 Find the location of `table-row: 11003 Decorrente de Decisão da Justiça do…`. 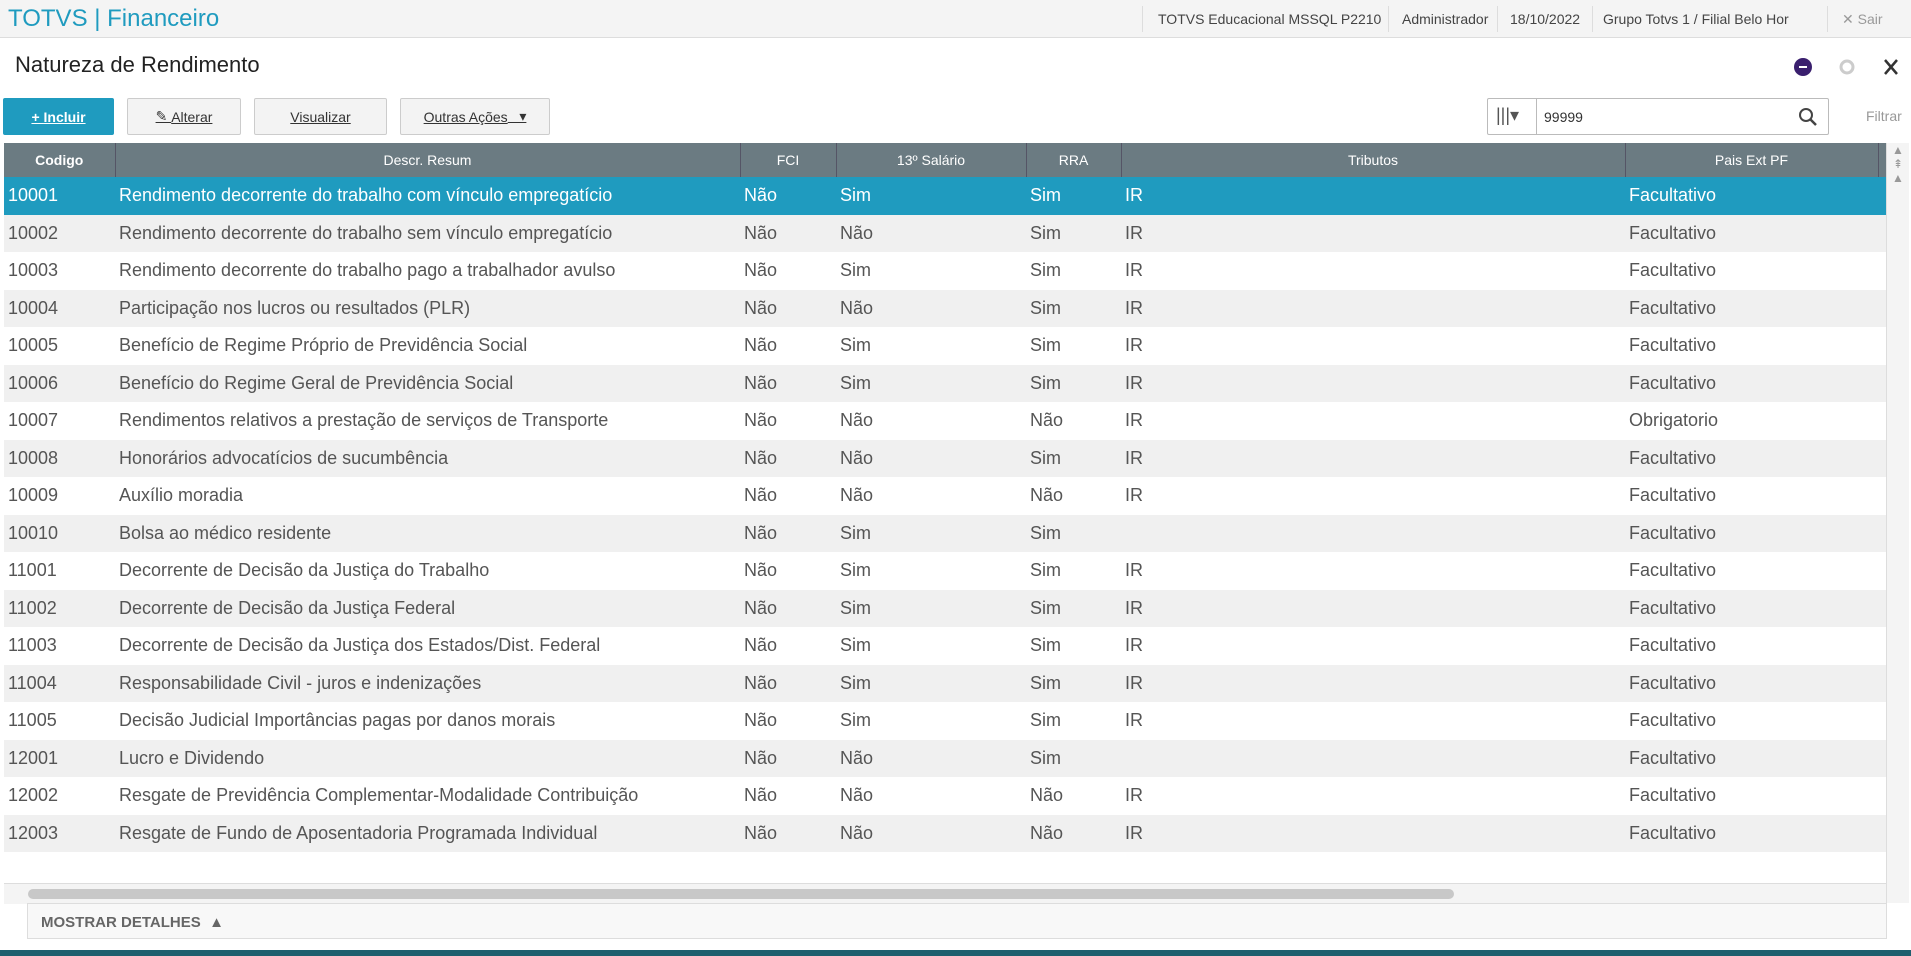

table-row: 11003 Decorrente de Decisão da Justiça do… is located at coordinates (945, 646).